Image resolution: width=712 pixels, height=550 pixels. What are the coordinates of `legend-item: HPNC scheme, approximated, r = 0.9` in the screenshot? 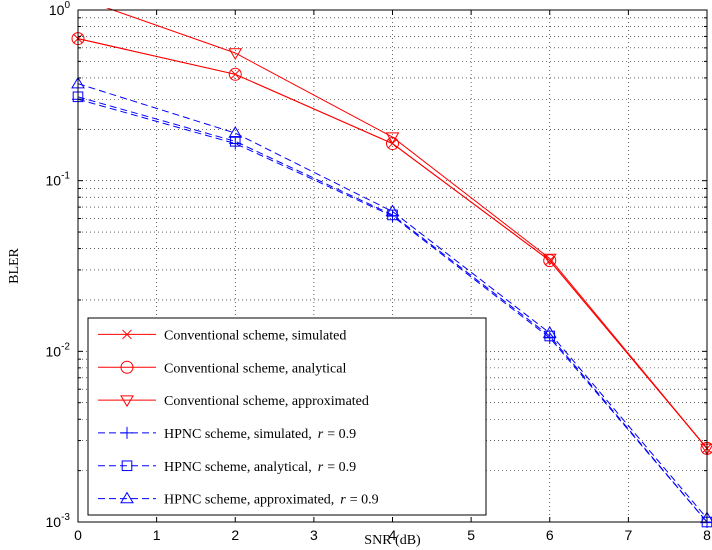 It's located at (238, 499).